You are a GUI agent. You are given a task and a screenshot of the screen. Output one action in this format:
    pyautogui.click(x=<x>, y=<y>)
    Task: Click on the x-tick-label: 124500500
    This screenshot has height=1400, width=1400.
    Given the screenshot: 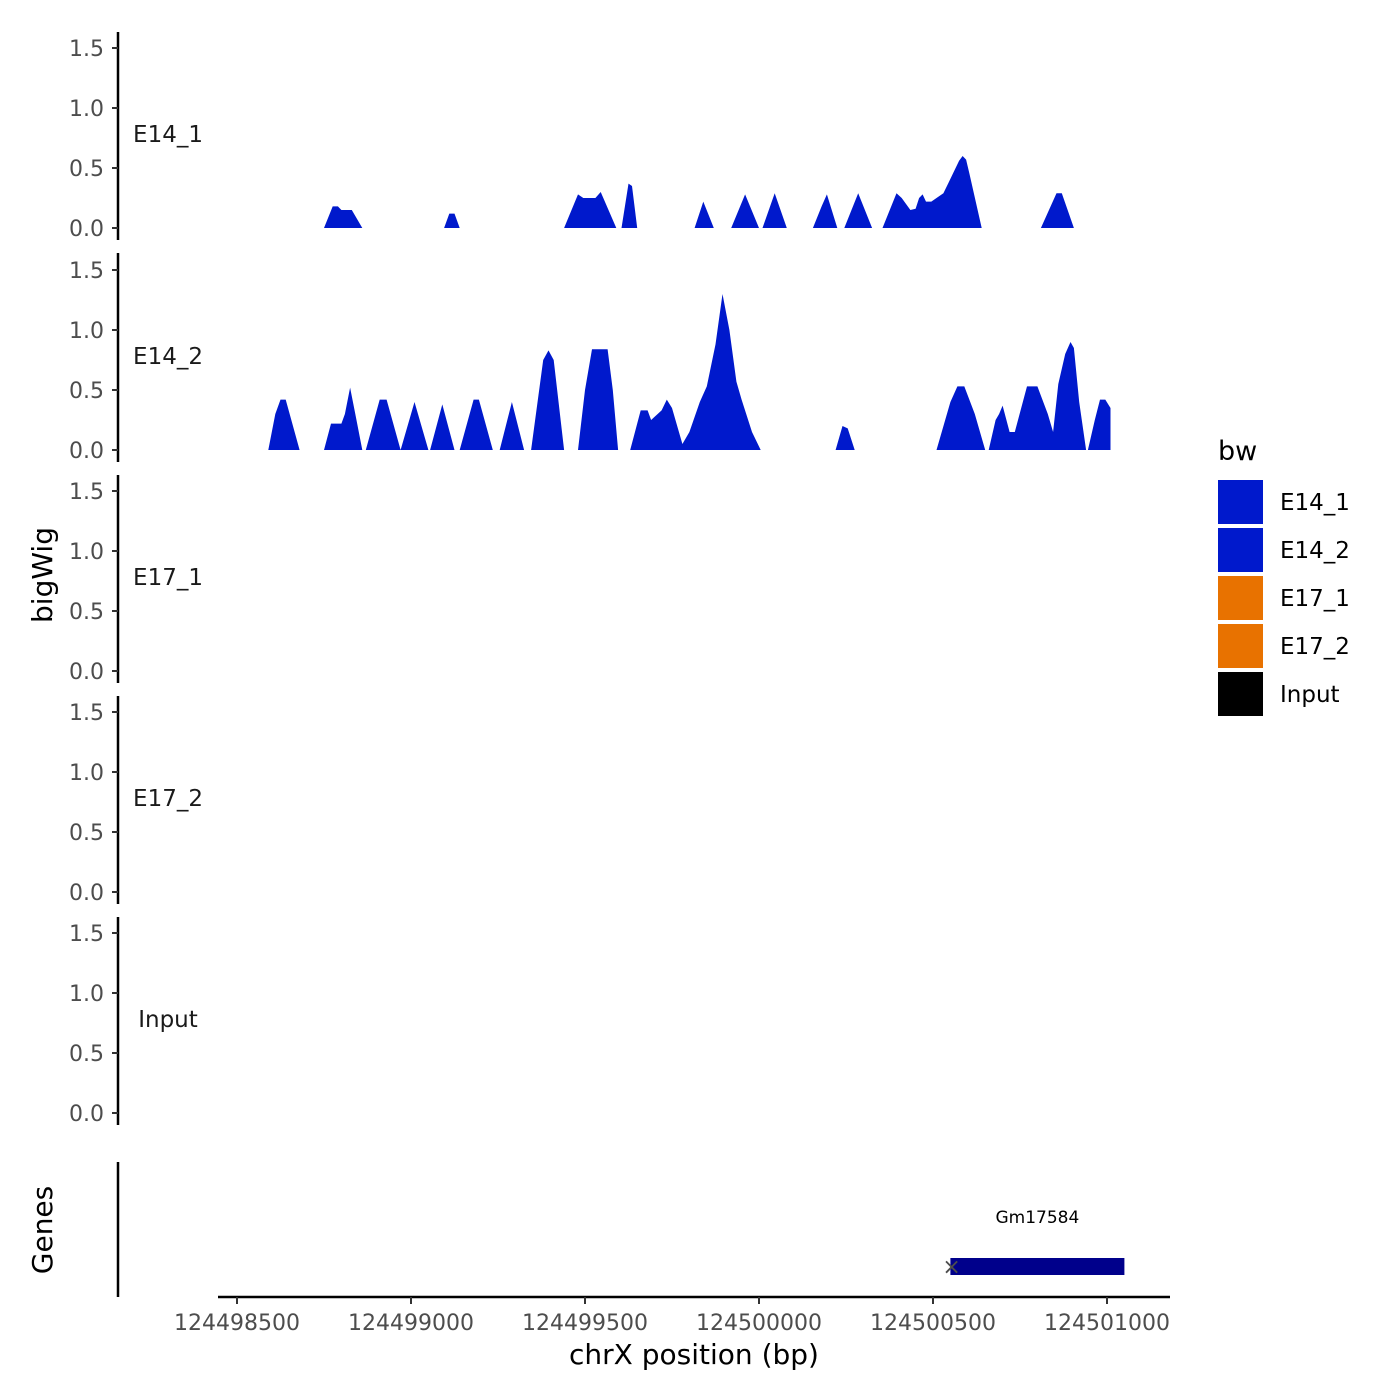 What is the action you would take?
    pyautogui.click(x=933, y=1323)
    